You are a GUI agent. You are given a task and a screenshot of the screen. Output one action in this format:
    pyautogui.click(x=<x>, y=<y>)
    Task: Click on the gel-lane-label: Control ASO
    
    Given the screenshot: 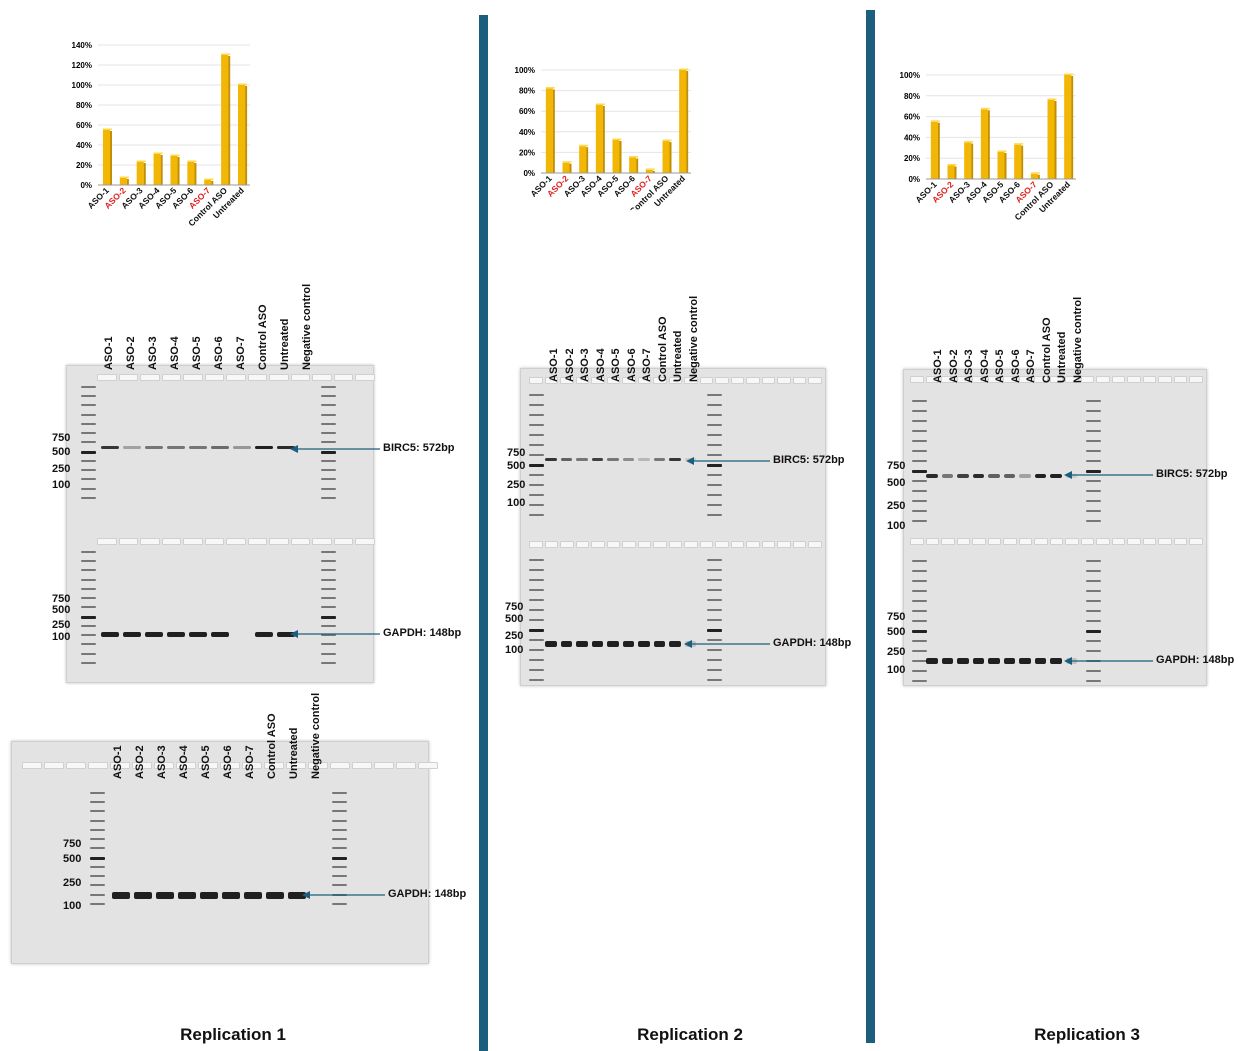 What is the action you would take?
    pyautogui.click(x=662, y=349)
    